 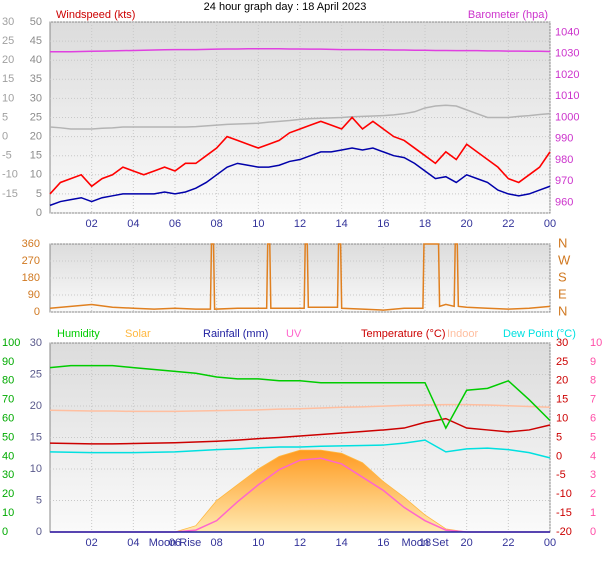 What do you see at coordinates (539, 334) in the screenshot?
I see `legend-entry: Dew Point (°C)` at bounding box center [539, 334].